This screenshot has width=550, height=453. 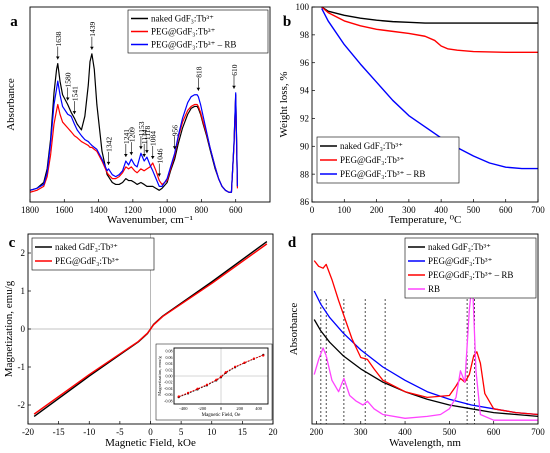 What do you see at coordinates (361, 432) in the screenshot?
I see `panel-d-x-tick-label-1: 300` at bounding box center [361, 432].